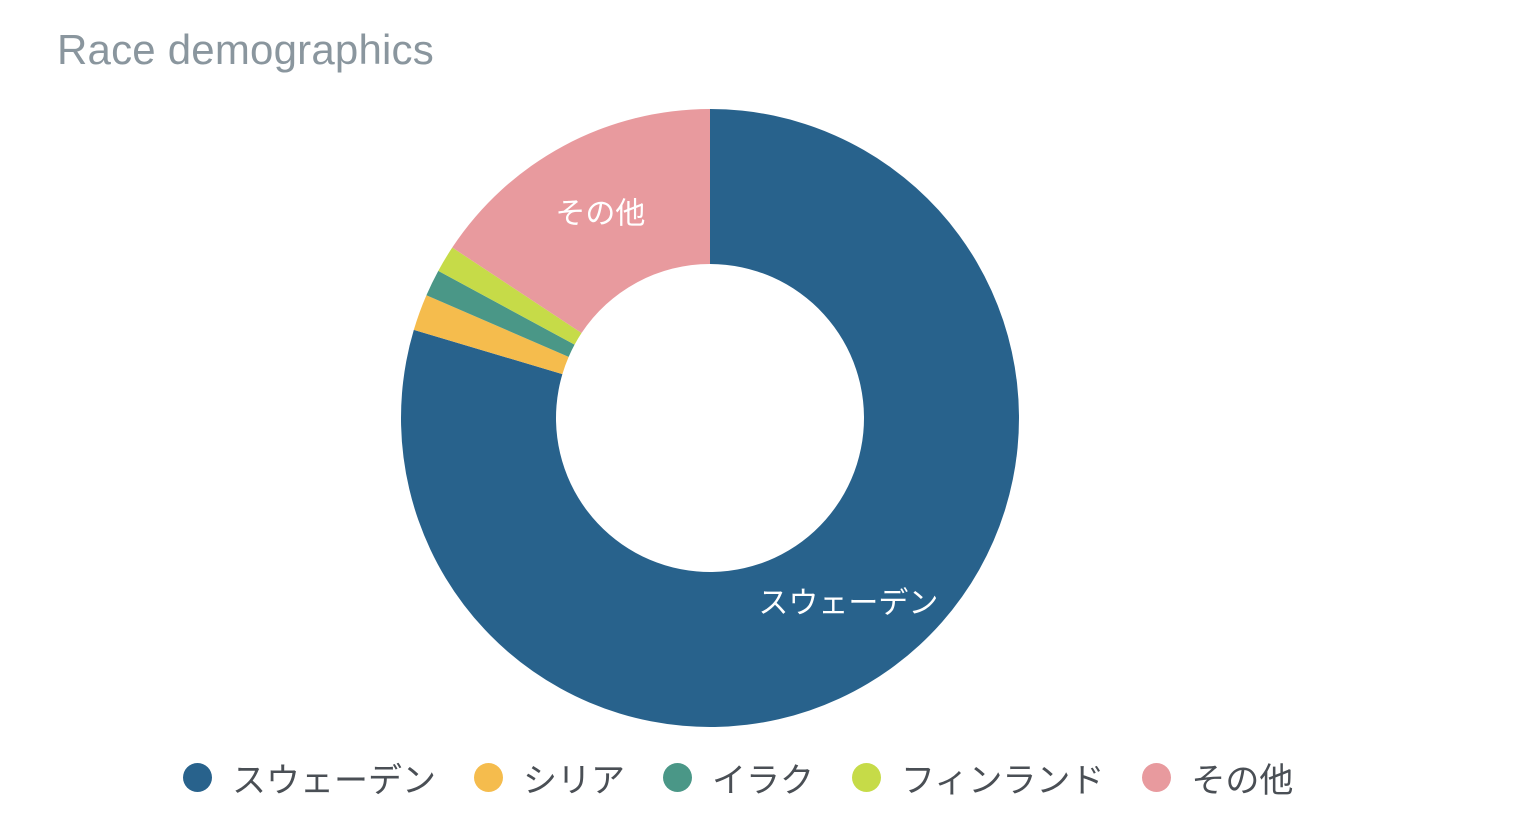 Image resolution: width=1540 pixels, height=836 pixels. I want to click on slice-label-1: スウェーデン, so click(848, 603).